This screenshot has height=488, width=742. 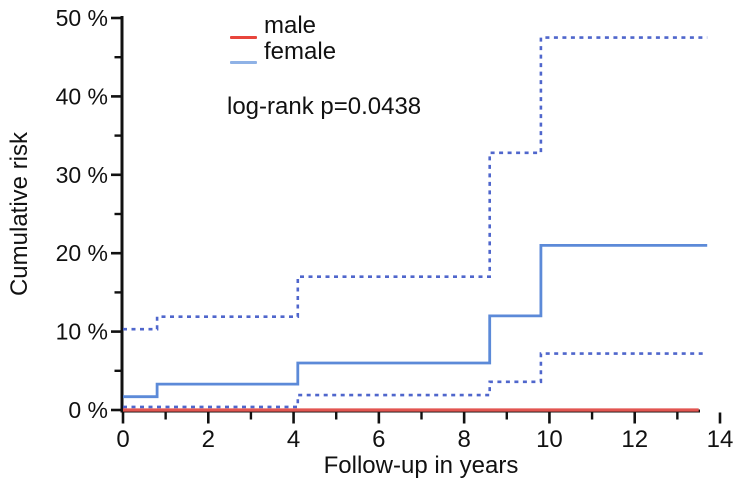 I want to click on x-tick-label: 10, so click(x=549, y=439).